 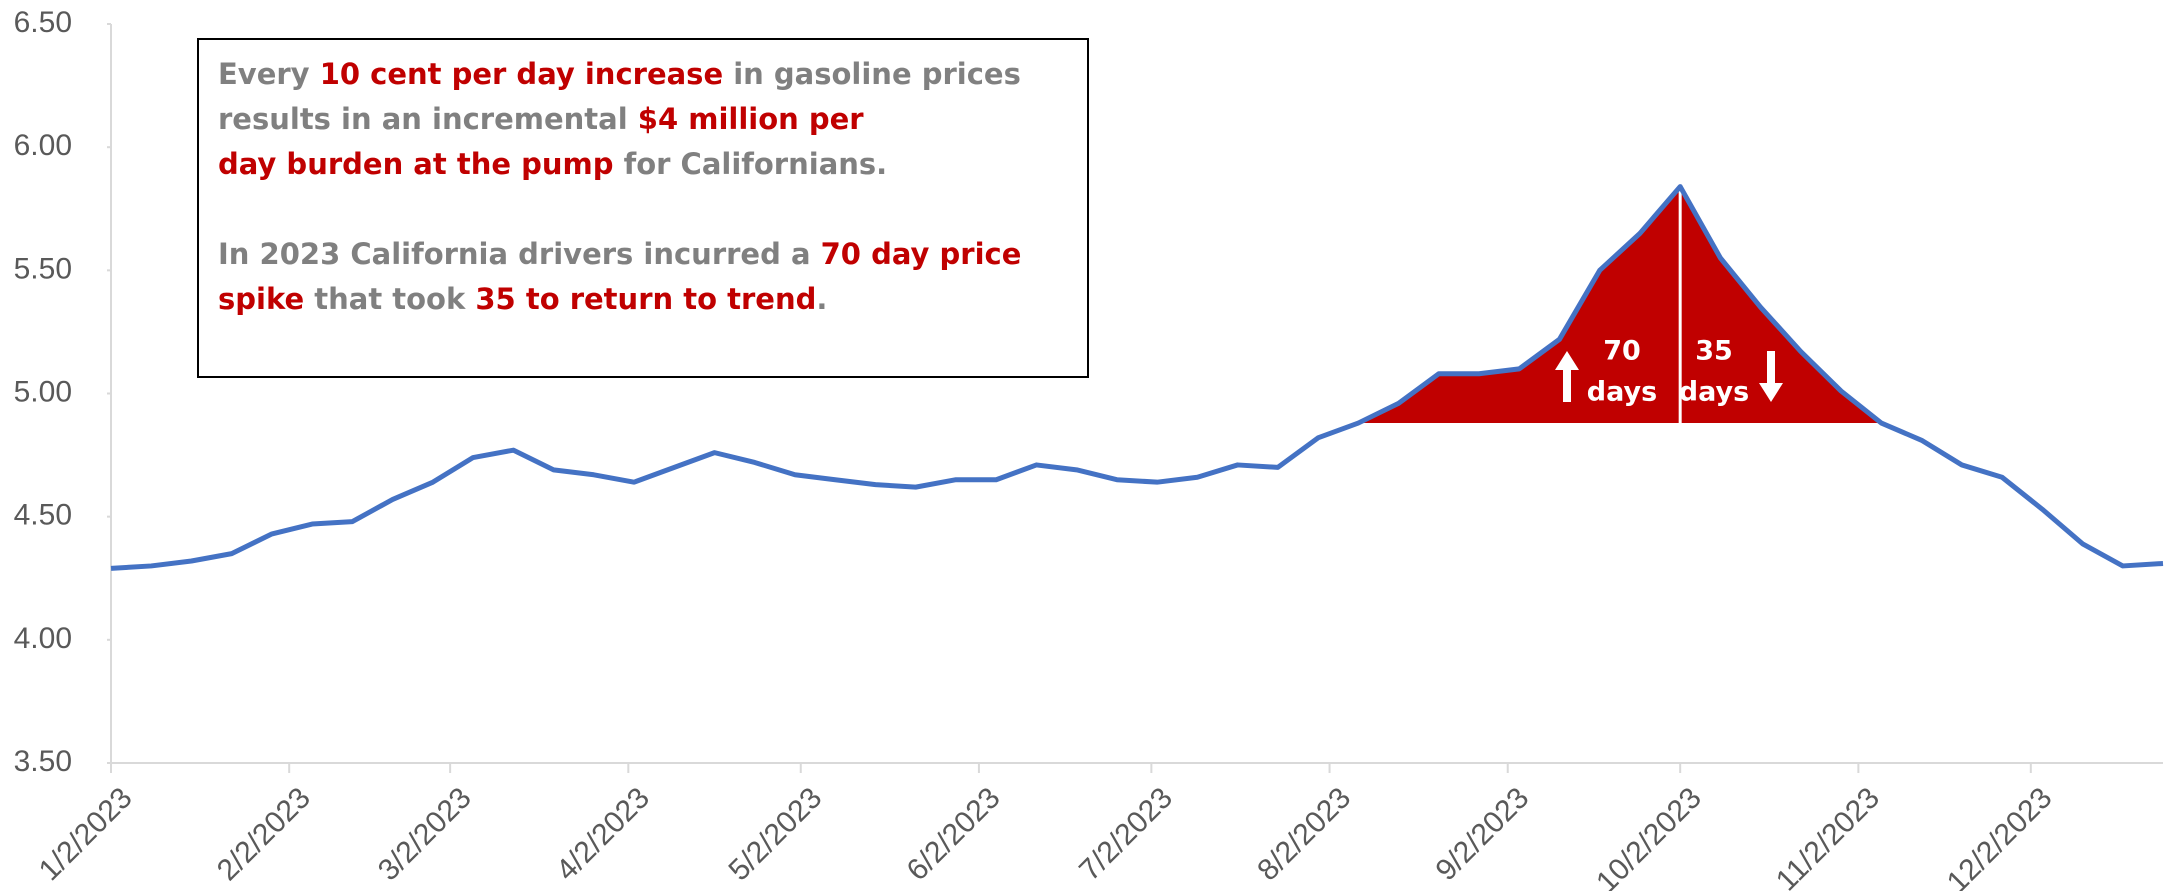 What do you see at coordinates (43, 761) in the screenshot?
I see `y-tick-label: 3.50` at bounding box center [43, 761].